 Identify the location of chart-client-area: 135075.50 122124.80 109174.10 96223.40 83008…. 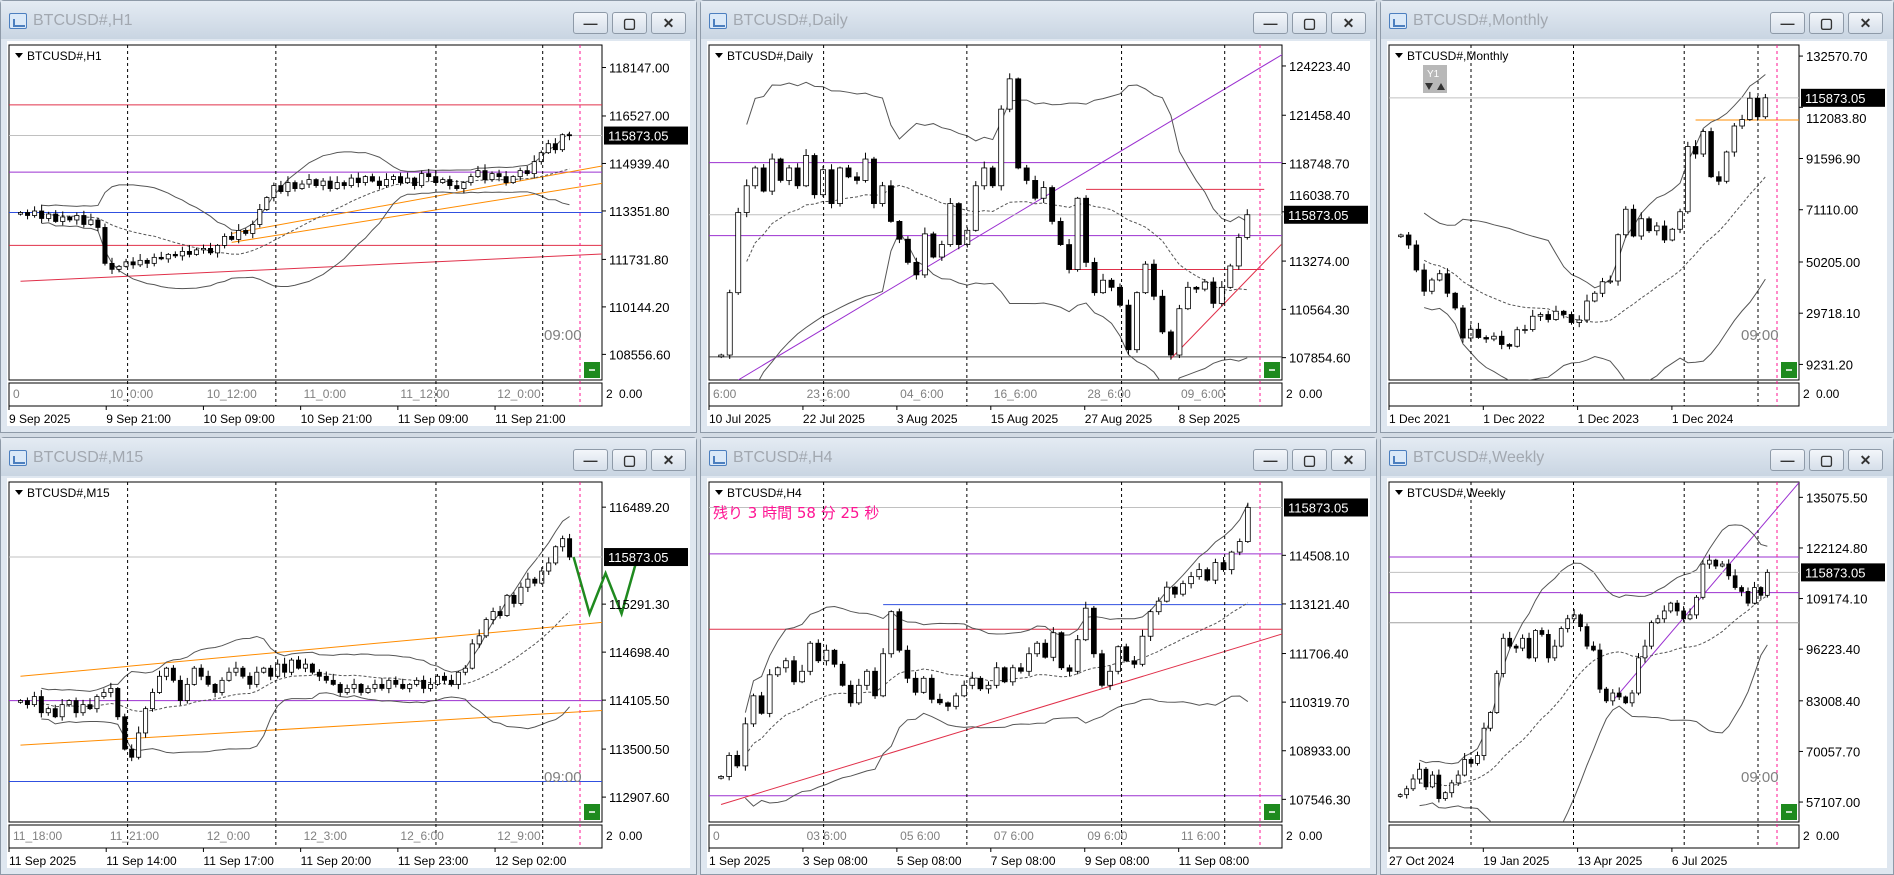
(1637, 673).